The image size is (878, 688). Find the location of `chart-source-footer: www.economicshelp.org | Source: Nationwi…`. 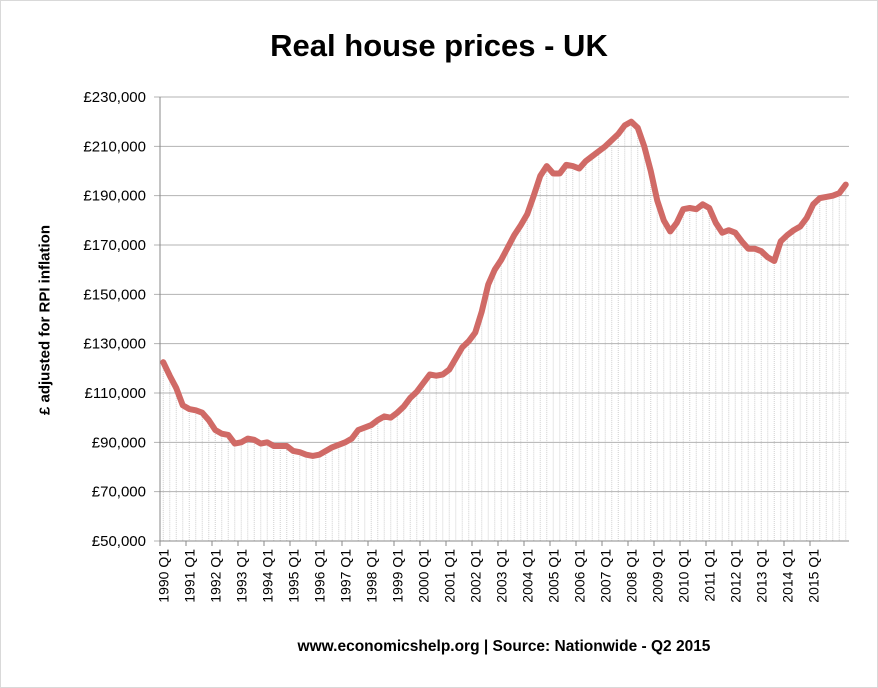

chart-source-footer: www.economicshelp.org | Source: Nationwi… is located at coordinates (504, 646).